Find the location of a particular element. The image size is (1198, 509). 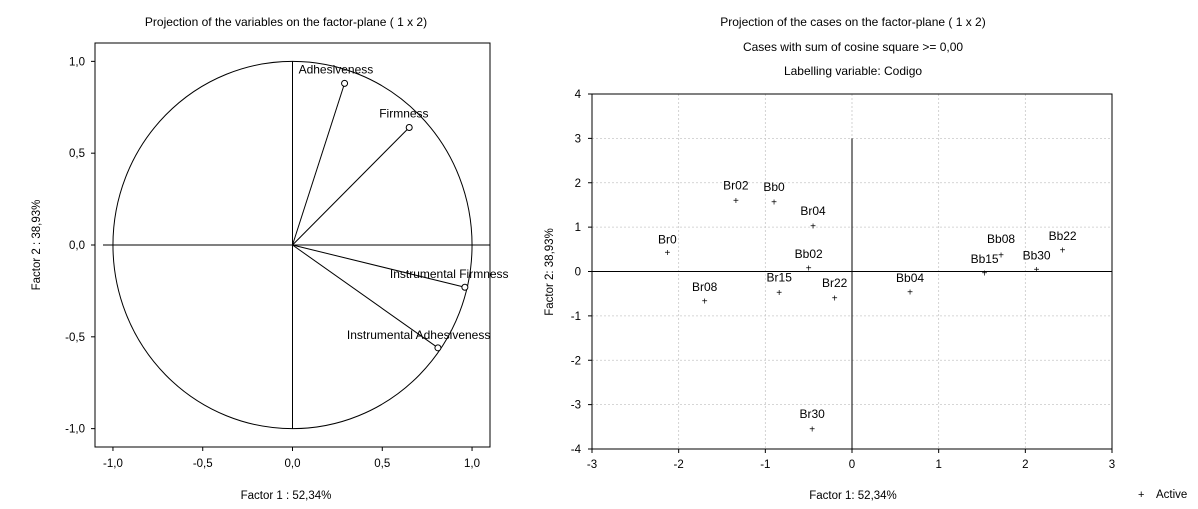

right-x-tick-label: -1 is located at coordinates (765, 465).